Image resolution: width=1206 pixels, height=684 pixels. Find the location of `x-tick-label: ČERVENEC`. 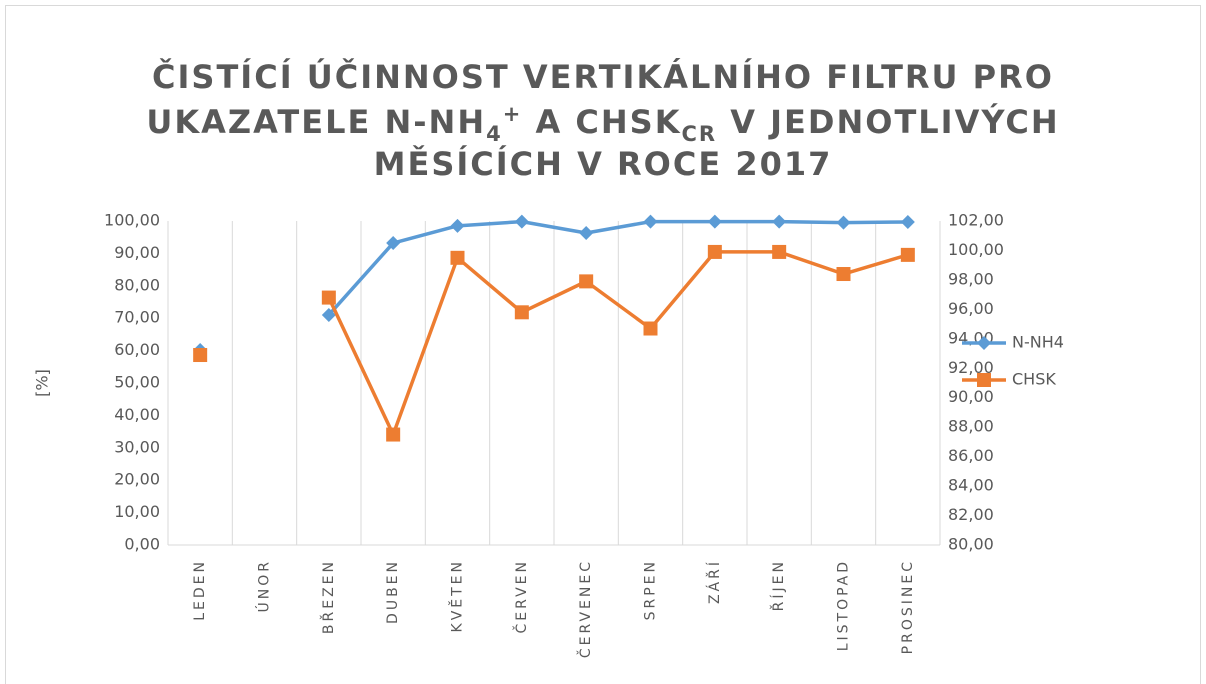

x-tick-label: ČERVENEC is located at coordinates (585, 608).